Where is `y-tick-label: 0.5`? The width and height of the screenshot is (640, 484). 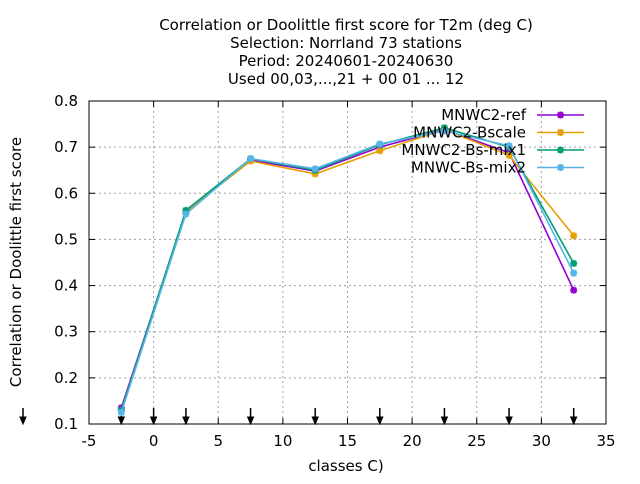 y-tick-label: 0.5 is located at coordinates (66, 239).